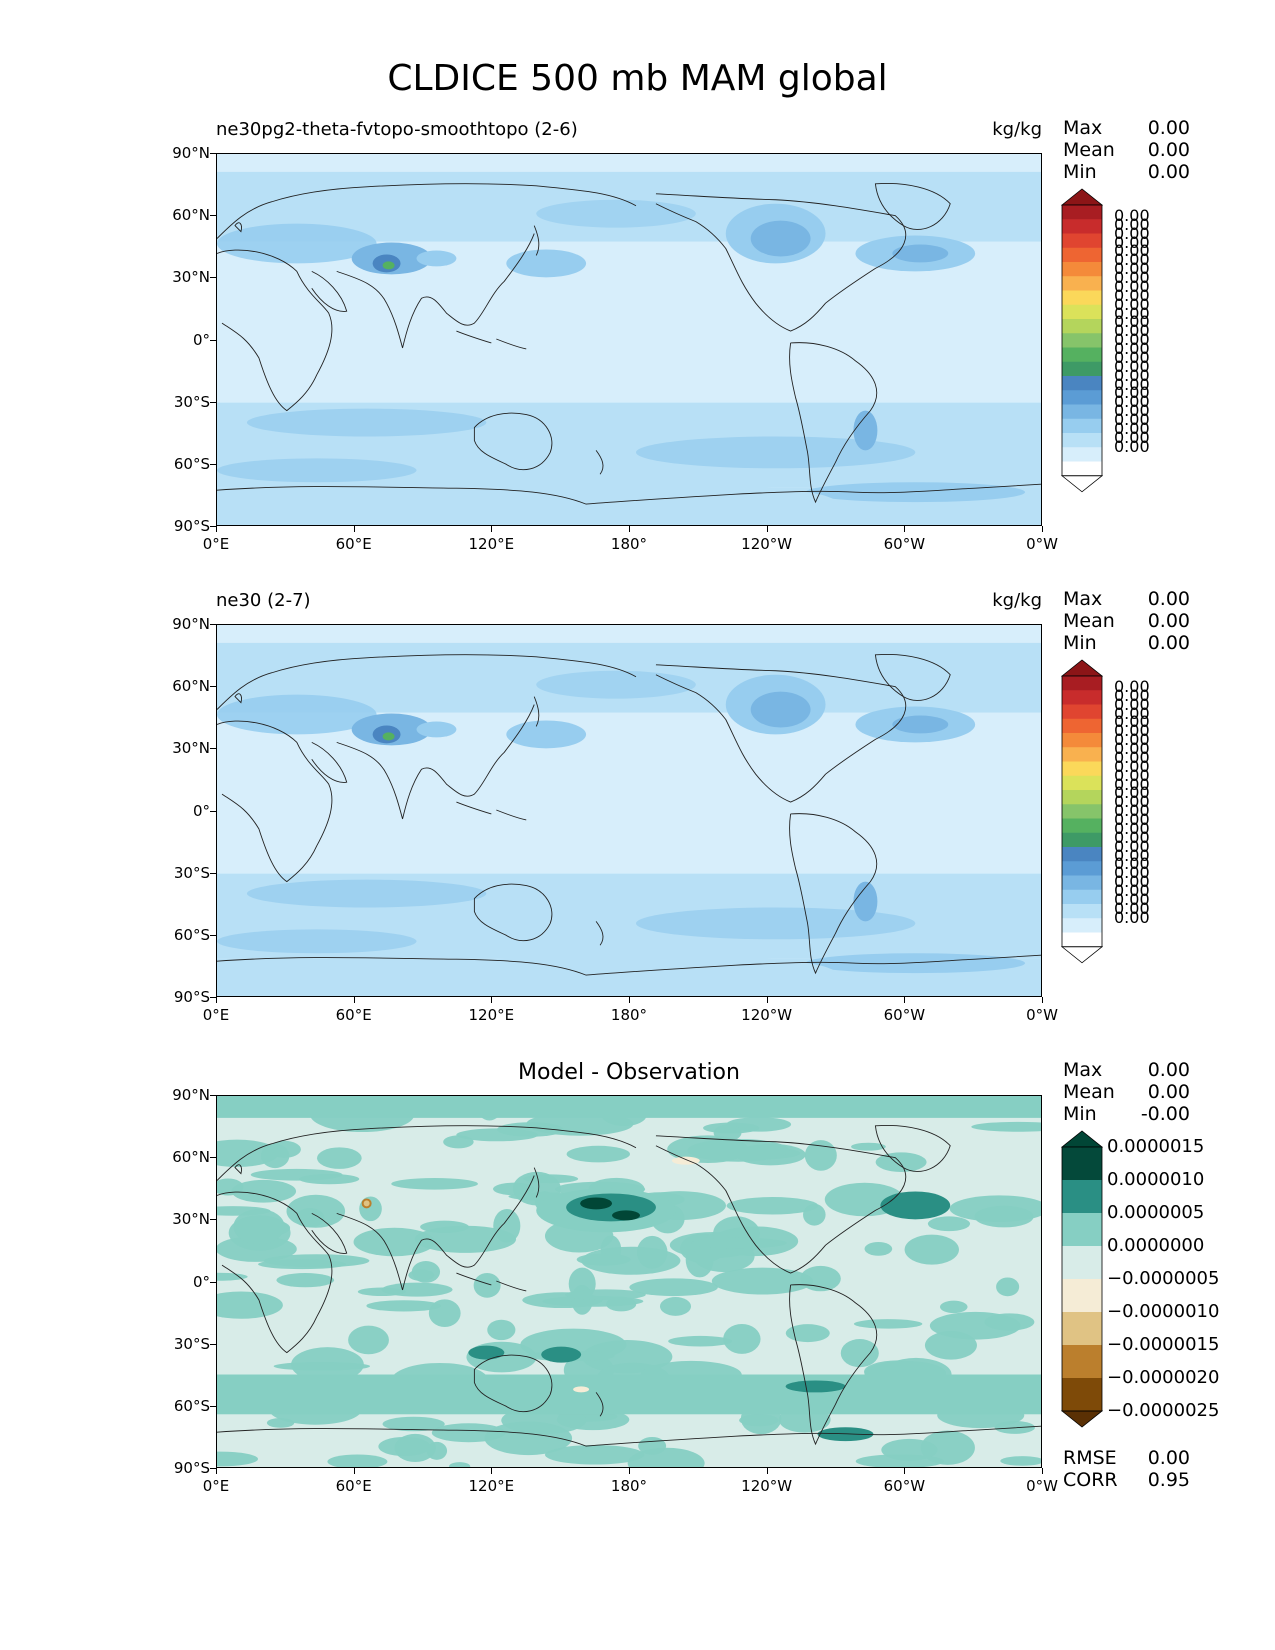 The image size is (1275, 1650). What do you see at coordinates (191, 401) in the screenshot?
I see `lat-label: 30°S` at bounding box center [191, 401].